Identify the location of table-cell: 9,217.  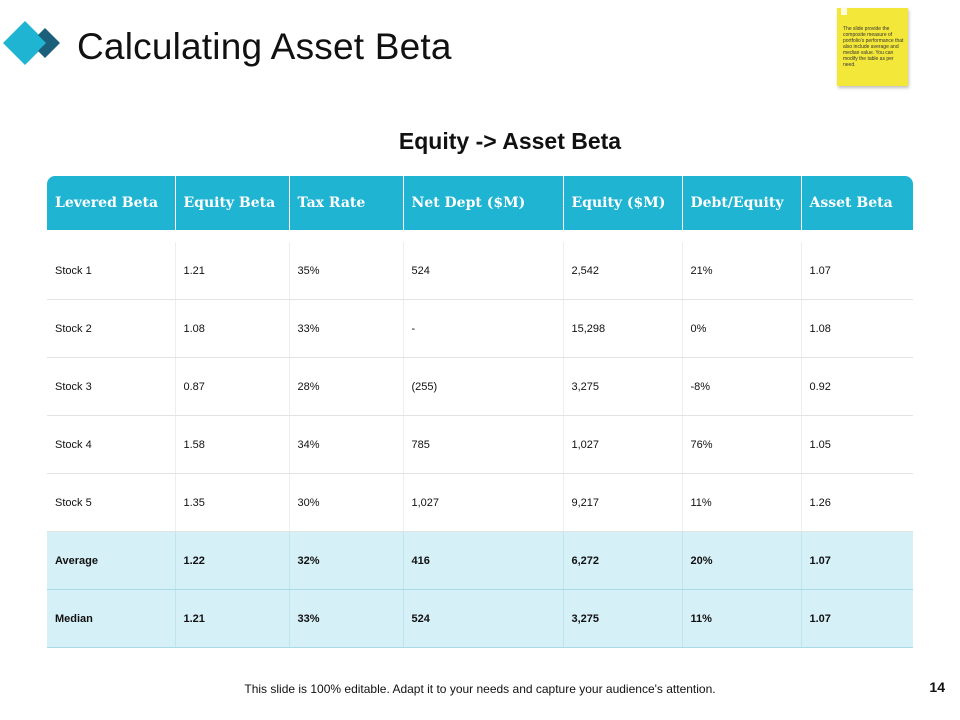
(623, 502).